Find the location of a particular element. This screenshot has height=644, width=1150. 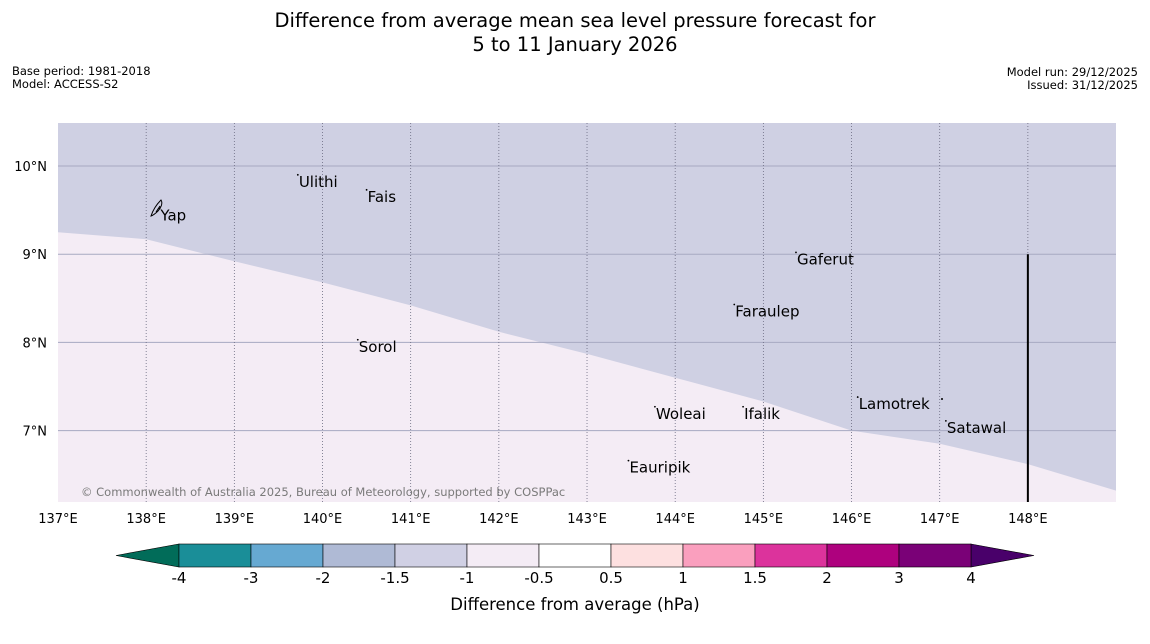

colorbar-legend: -4 -3 -2 -1.5 -1 -0.5 0.5 1 1.5 2 3 4 is located at coordinates (575, 565).